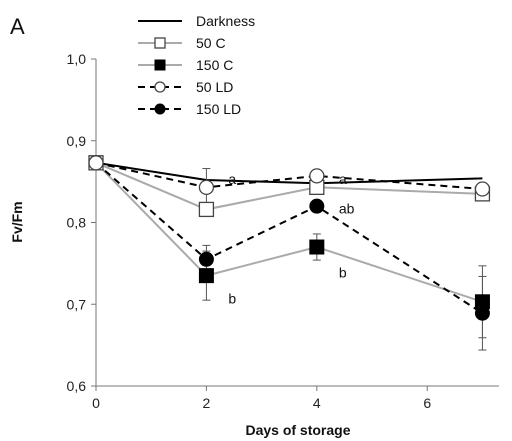  Describe the element at coordinates (77, 59) in the screenshot. I see `y-tick-label: 1,0` at that location.